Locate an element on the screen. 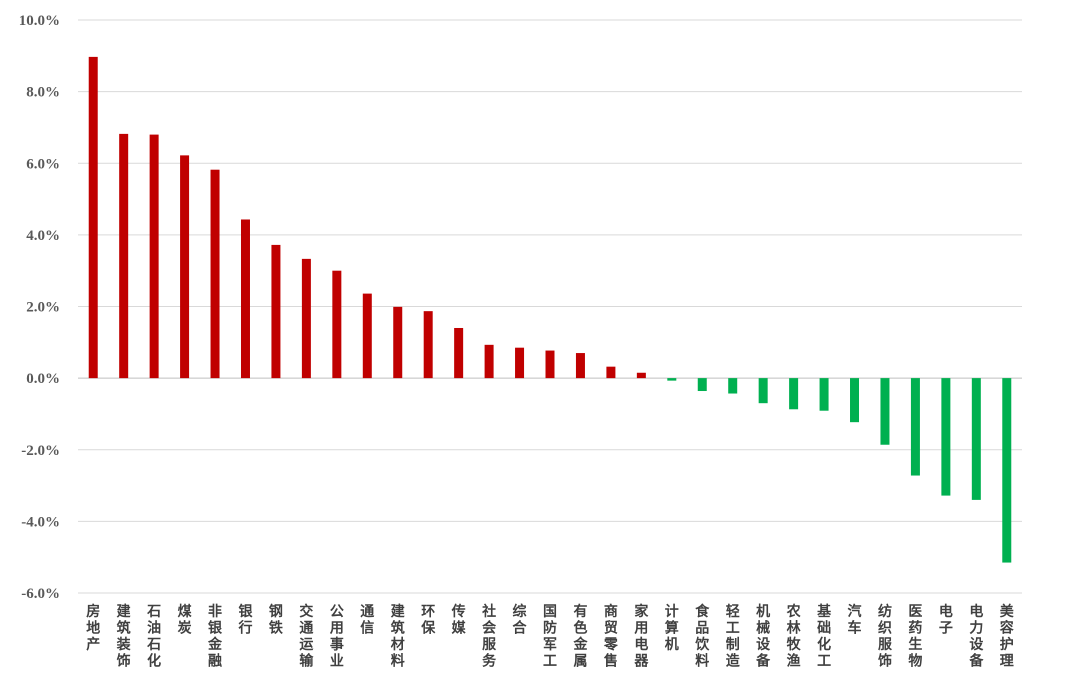  y-axis-tick-labels: -6.0% -4.0% -2.0% 0.0% 2.0% 4.0% 6.0% 8.0% 10.0% is located at coordinates (39, 307).